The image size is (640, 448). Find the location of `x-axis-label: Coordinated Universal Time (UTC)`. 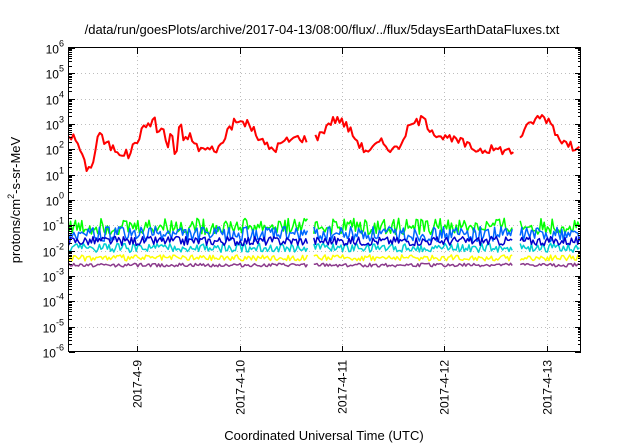

x-axis-label: Coordinated Universal Time (UTC) is located at coordinates (323, 435).